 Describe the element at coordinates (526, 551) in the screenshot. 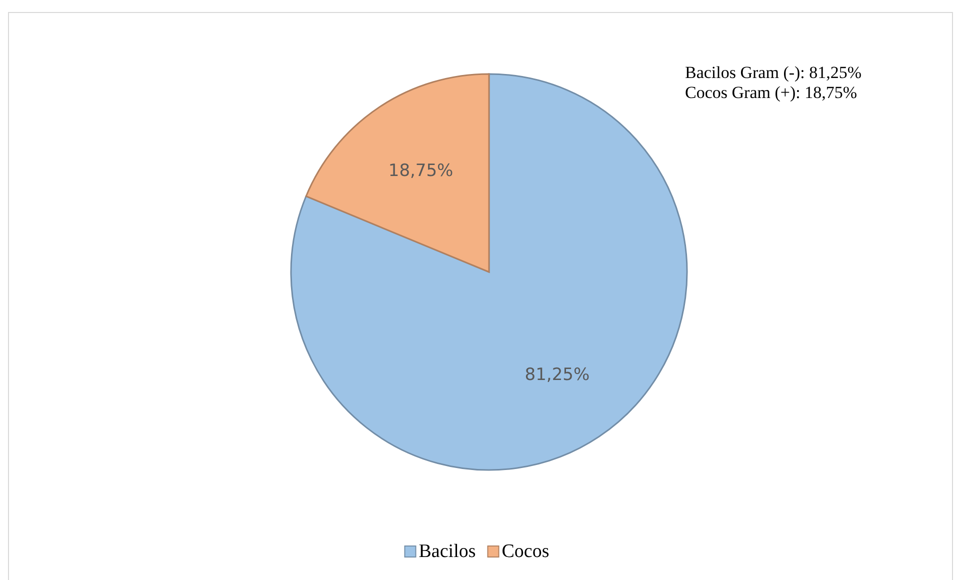

I see `legend-label: Cocos` at that location.